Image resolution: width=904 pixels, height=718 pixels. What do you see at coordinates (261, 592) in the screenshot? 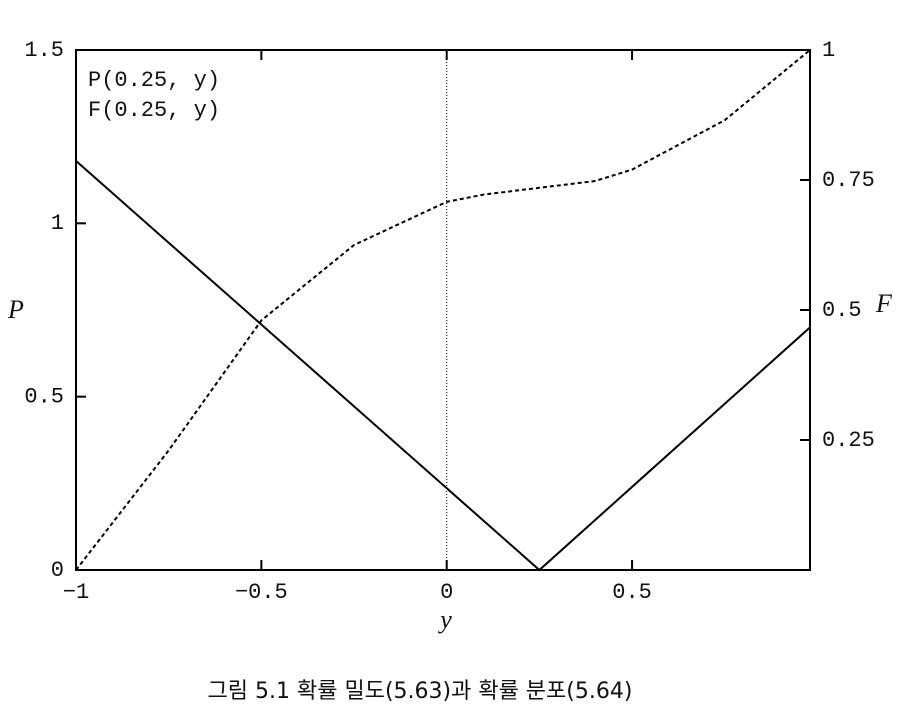
I see `x-tick-label: −0.5` at bounding box center [261, 592].